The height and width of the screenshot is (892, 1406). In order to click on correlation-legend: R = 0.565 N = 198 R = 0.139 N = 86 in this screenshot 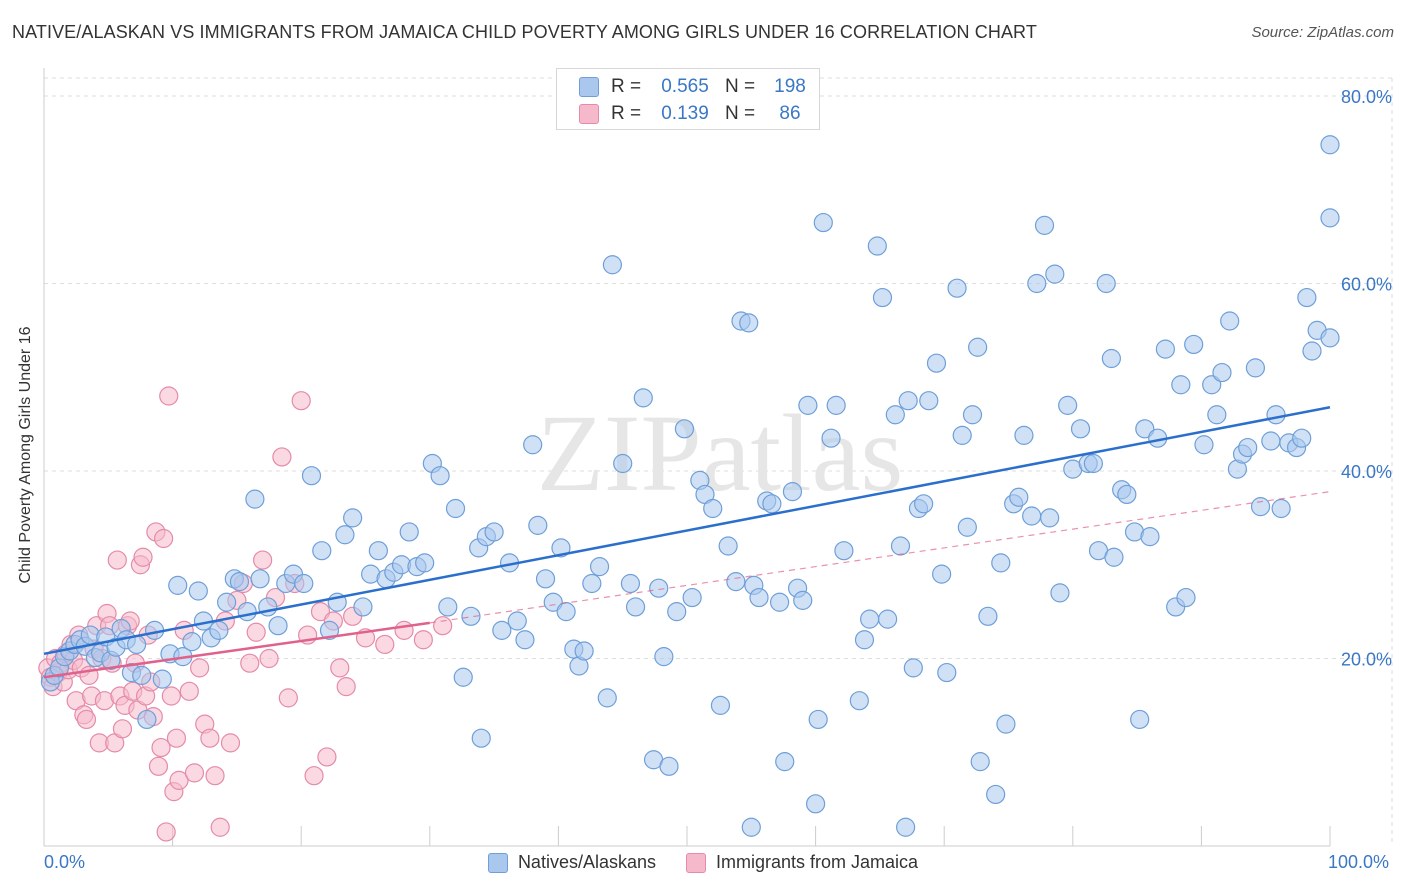, I will do `click(688, 99)`.